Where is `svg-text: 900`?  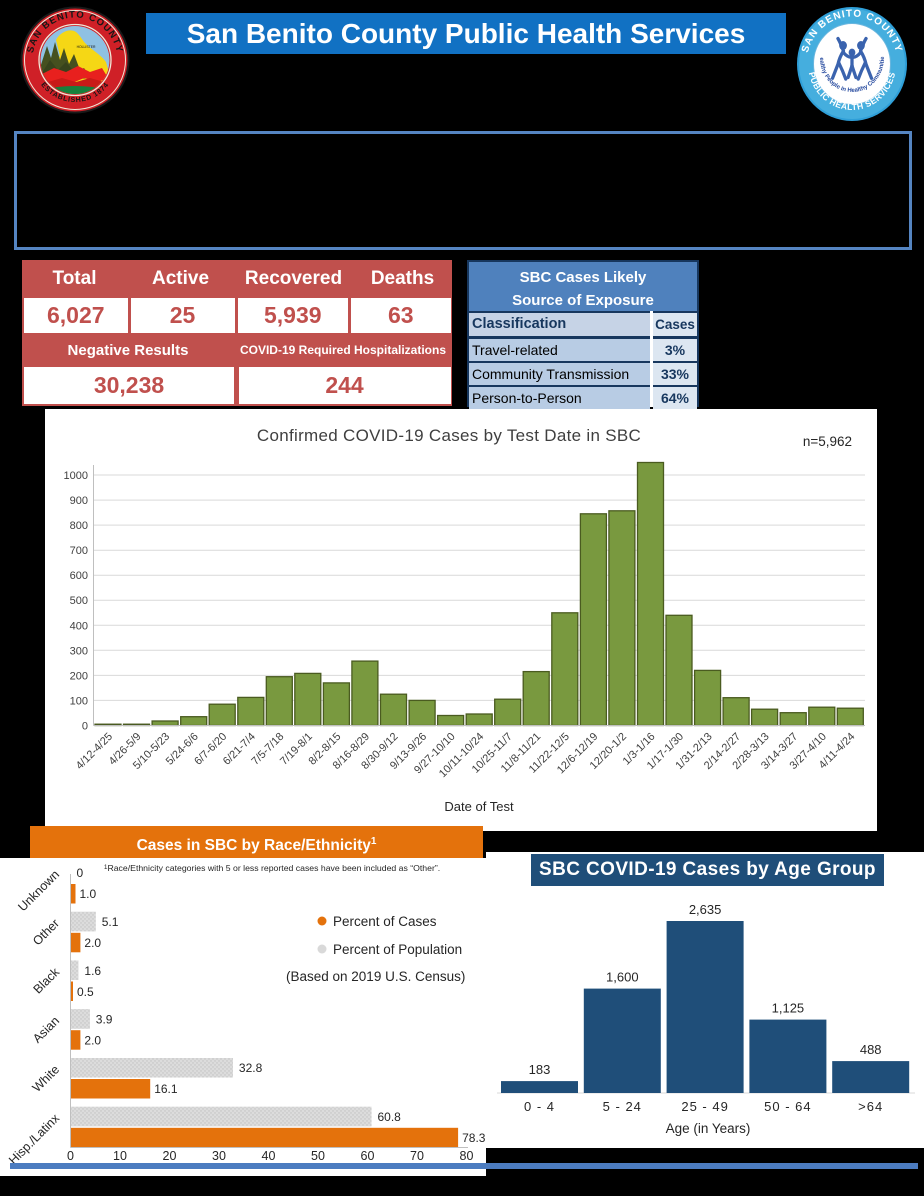
svg-text: 900 is located at coordinates (79, 501).